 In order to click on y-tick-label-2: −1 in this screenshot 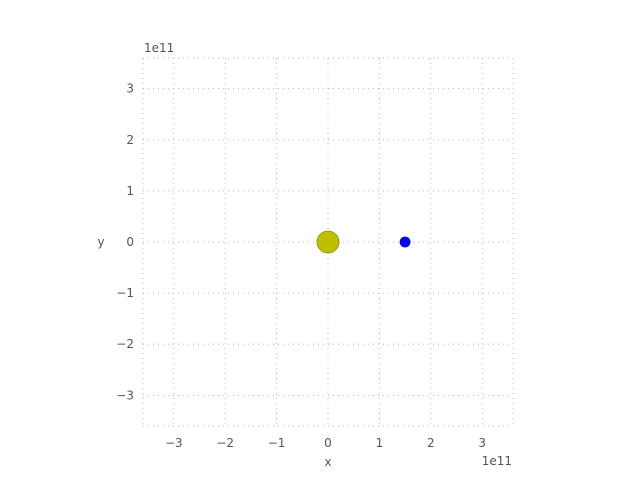, I will do `click(125, 293)`.